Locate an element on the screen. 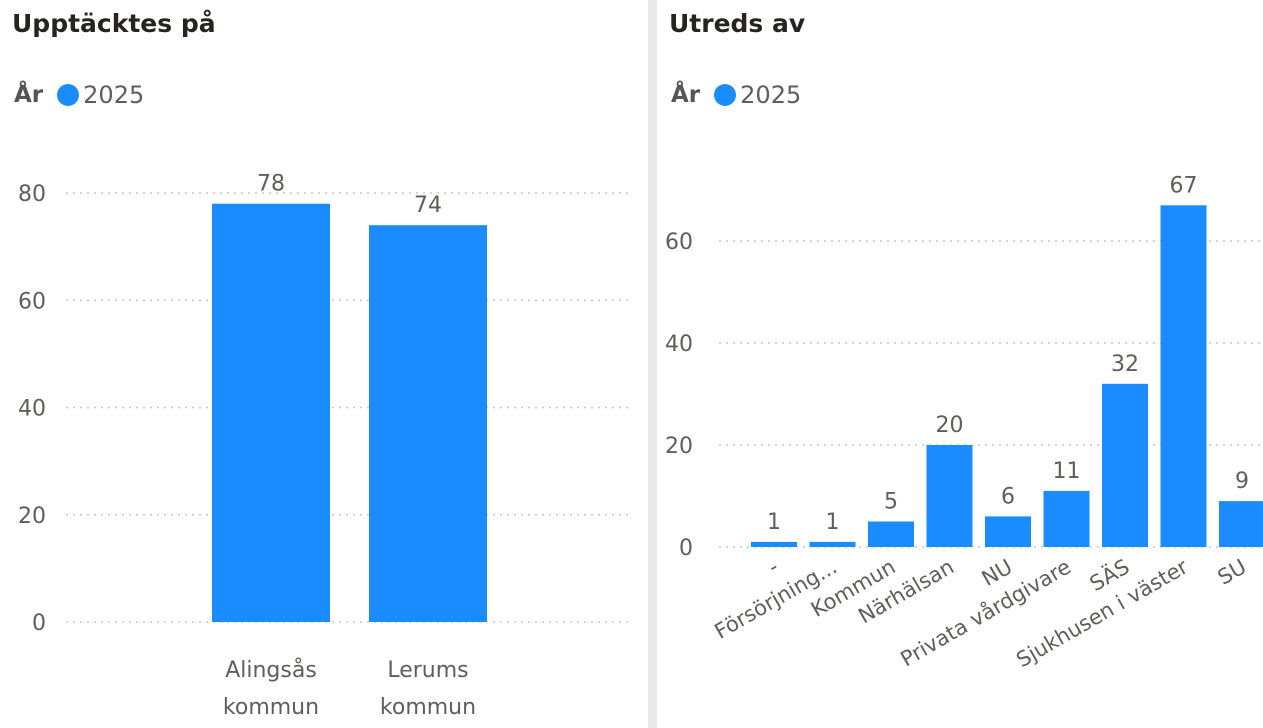 Image resolution: width=1263 pixels, height=728 pixels. data-label: 67 is located at coordinates (1184, 185).